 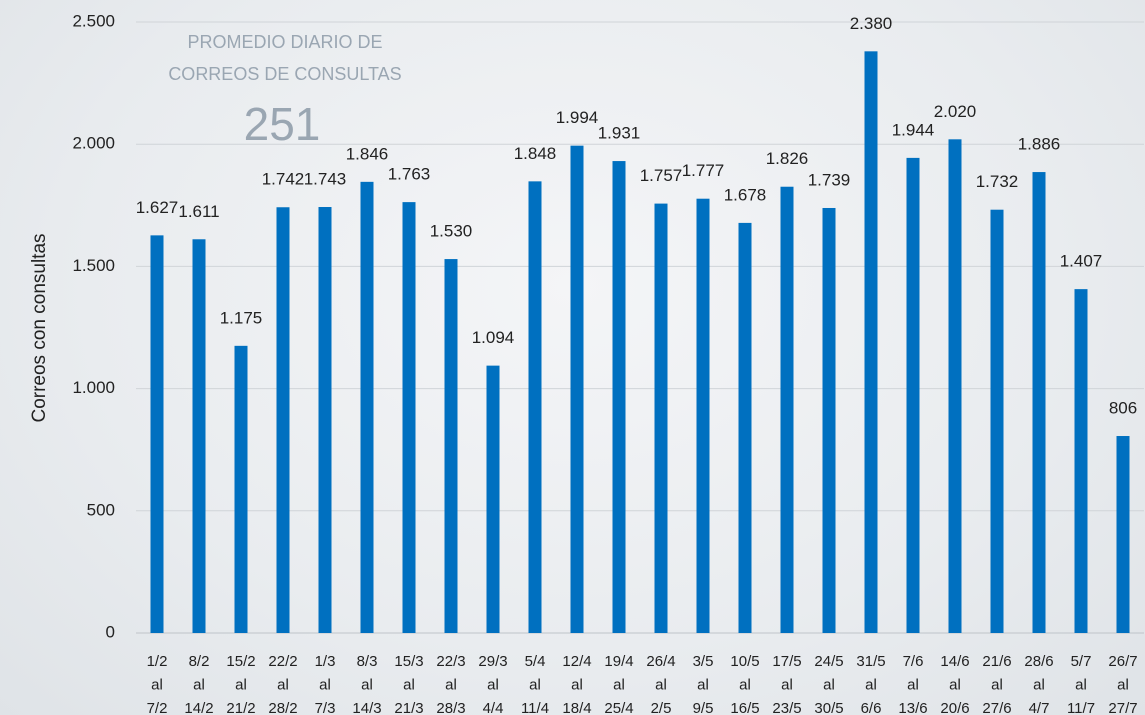 What do you see at coordinates (1038, 661) in the screenshot?
I see `x-tick-label: 28/6` at bounding box center [1038, 661].